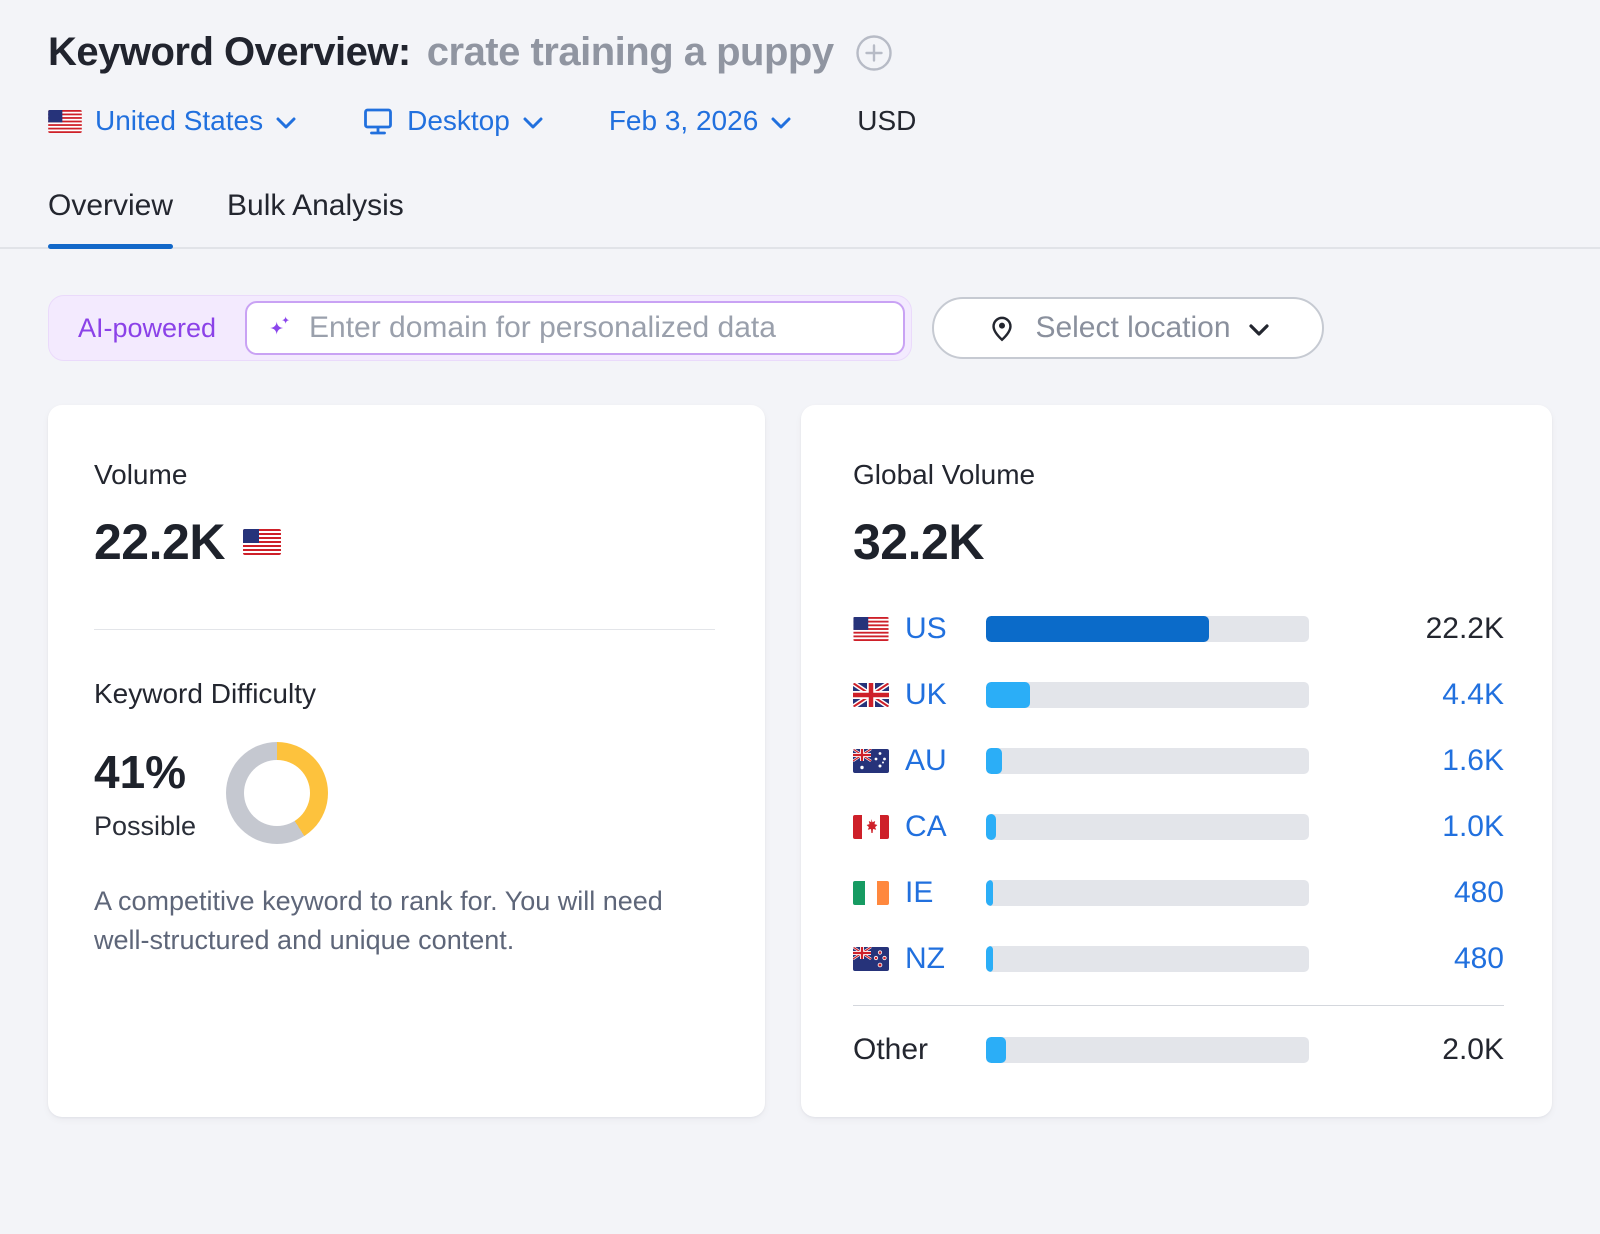  Describe the element at coordinates (1147, 893) in the screenshot. I see `volume-bar-ie` at that location.